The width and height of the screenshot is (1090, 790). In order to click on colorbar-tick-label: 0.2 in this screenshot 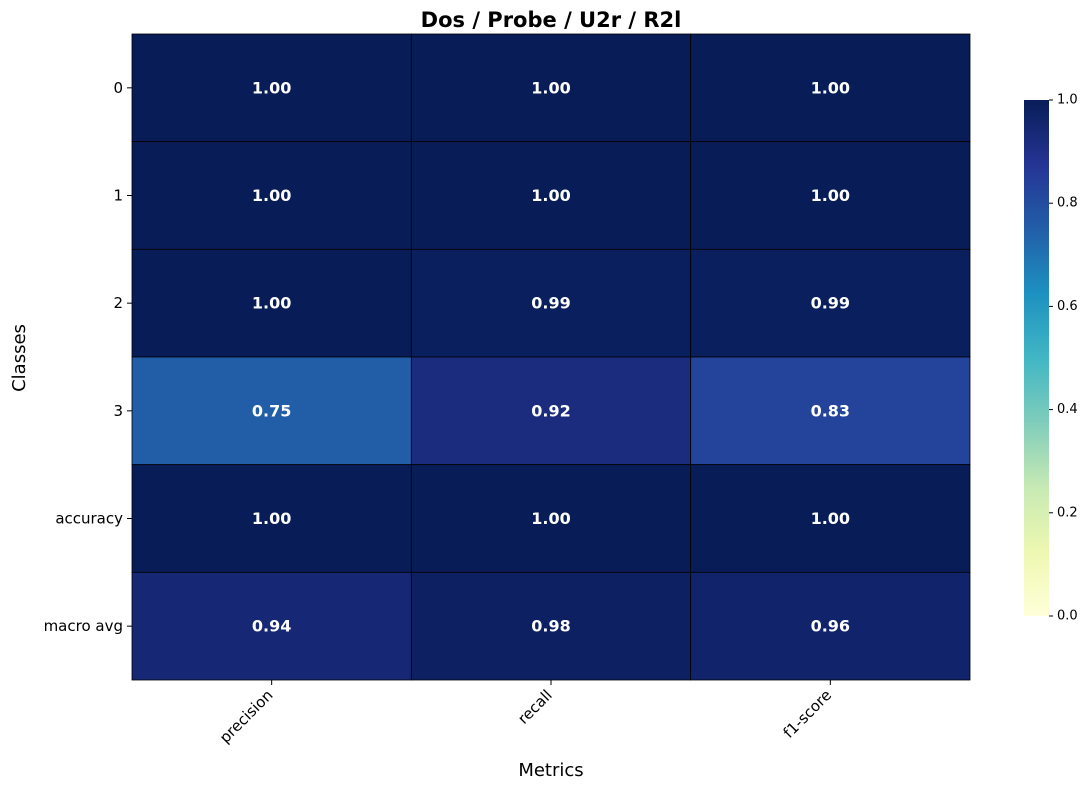, I will do `click(1067, 512)`.